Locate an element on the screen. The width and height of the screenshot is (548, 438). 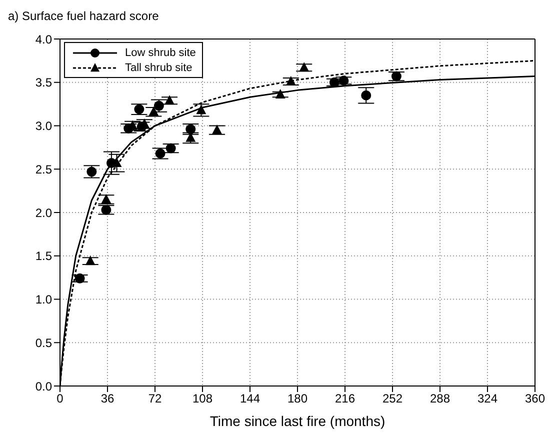
y-tick-label: 3.5 is located at coordinates (43, 83).